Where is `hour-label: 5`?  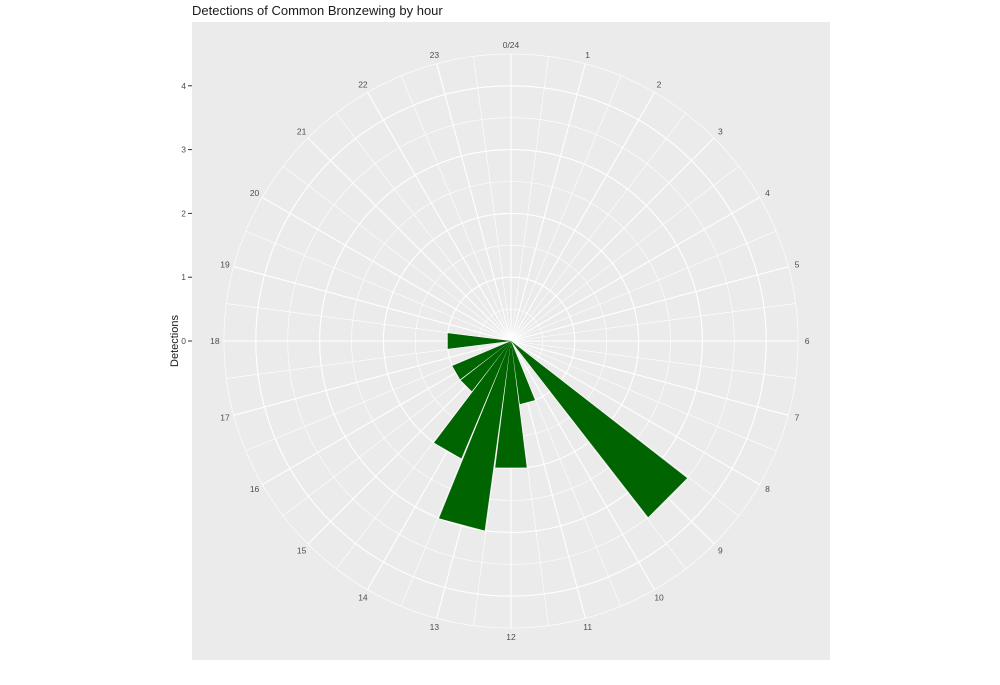 hour-label: 5 is located at coordinates (797, 264).